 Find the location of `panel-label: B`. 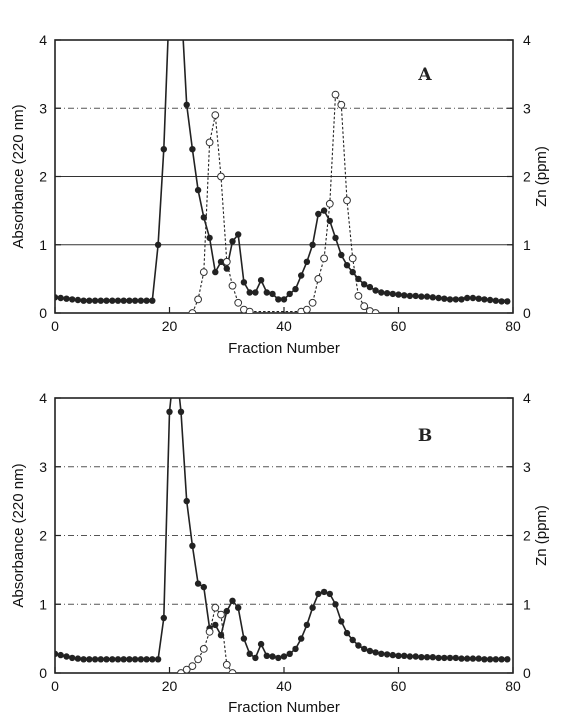

panel-label: B is located at coordinates (425, 436).